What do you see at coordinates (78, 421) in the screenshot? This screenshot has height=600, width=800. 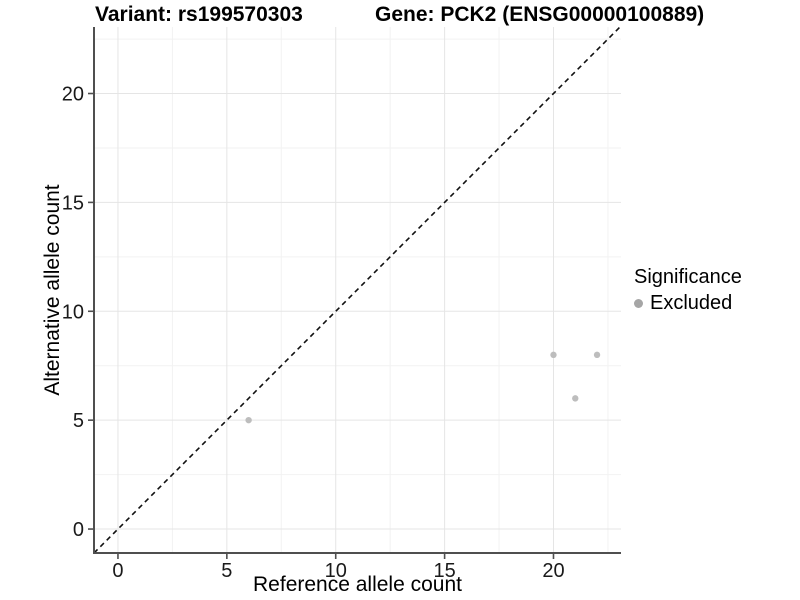 I see `y-tick-label: 5` at bounding box center [78, 421].